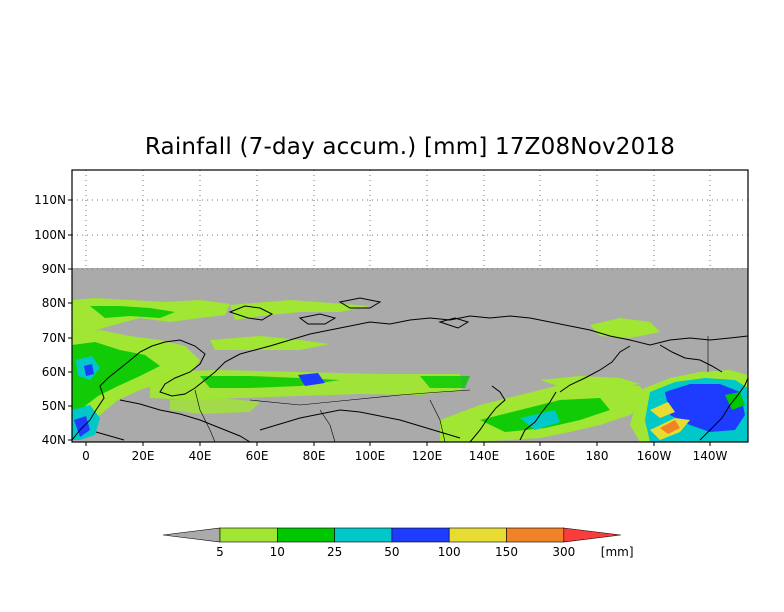  I want to click on legend-threshold-label: 25, so click(334, 552).